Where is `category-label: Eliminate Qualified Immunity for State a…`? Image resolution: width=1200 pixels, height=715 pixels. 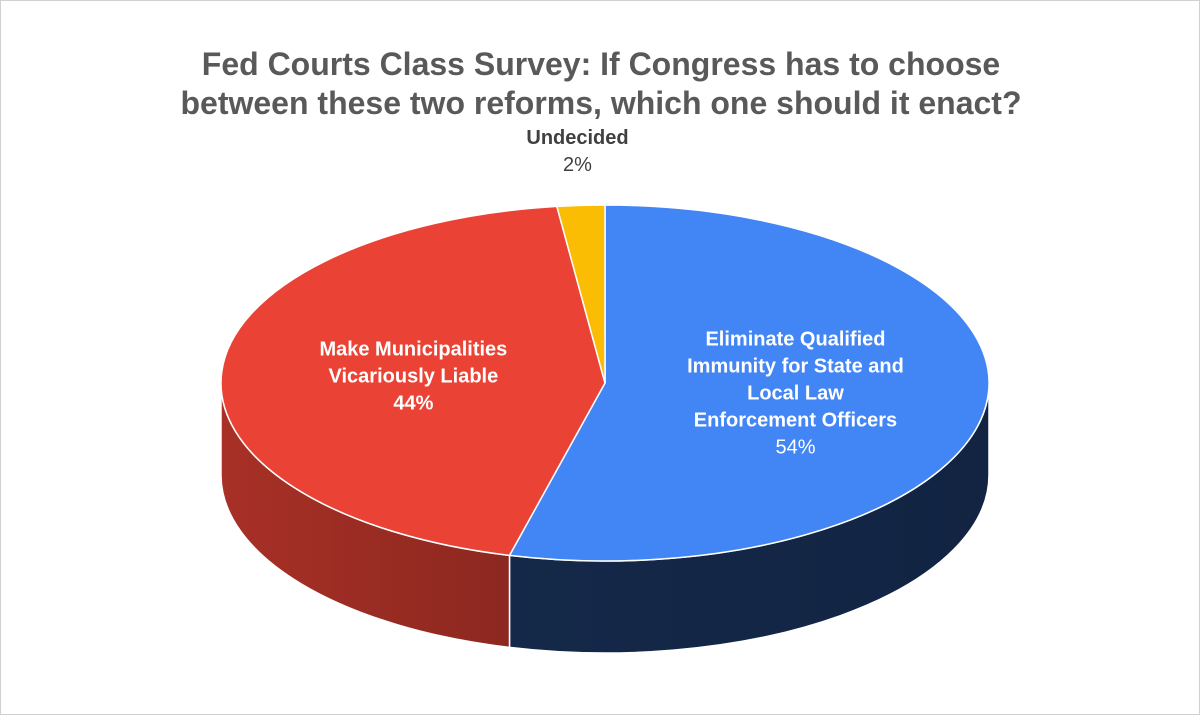 category-label: Eliminate Qualified Immunity for State a… is located at coordinates (795, 380).